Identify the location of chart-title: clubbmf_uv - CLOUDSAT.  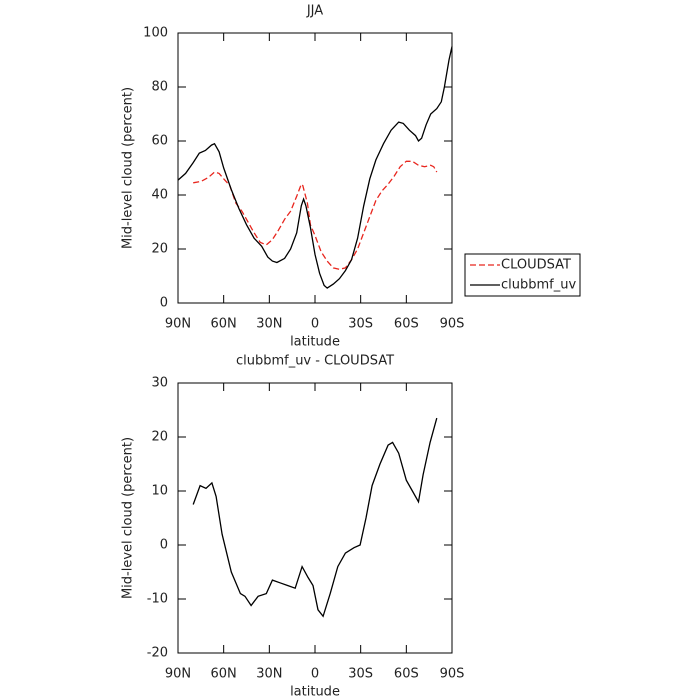
(315, 361).